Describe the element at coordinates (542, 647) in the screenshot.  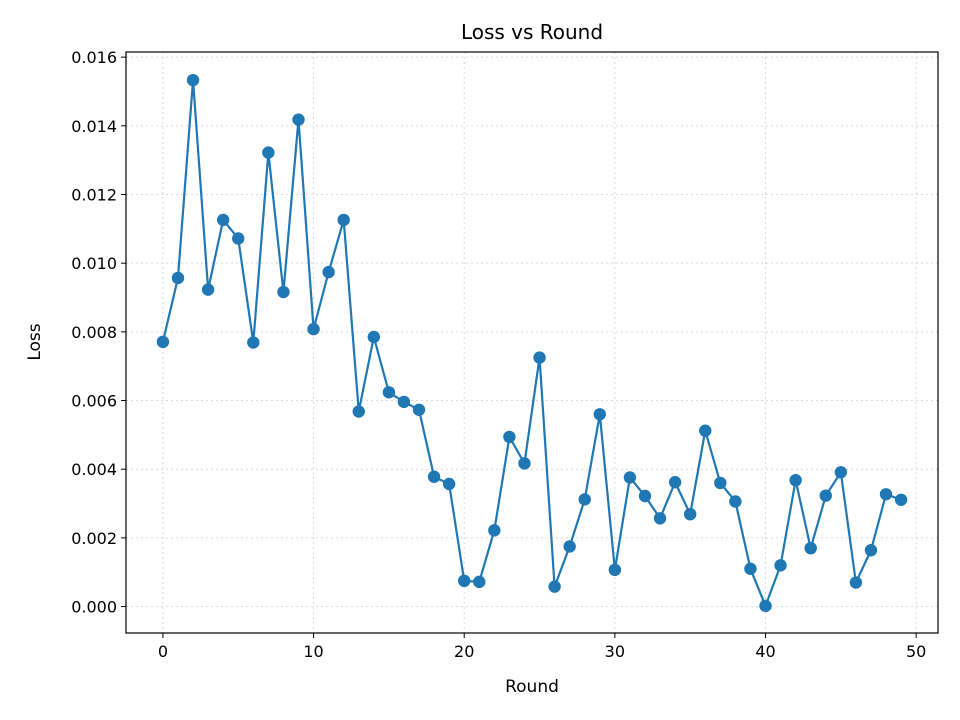
I see `x-axis: 0 10 20 30 40 50` at that location.